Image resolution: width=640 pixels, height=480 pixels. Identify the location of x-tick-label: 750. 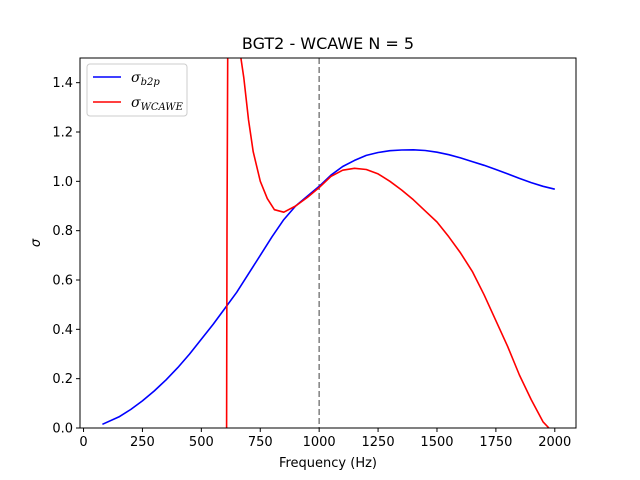
(260, 442).